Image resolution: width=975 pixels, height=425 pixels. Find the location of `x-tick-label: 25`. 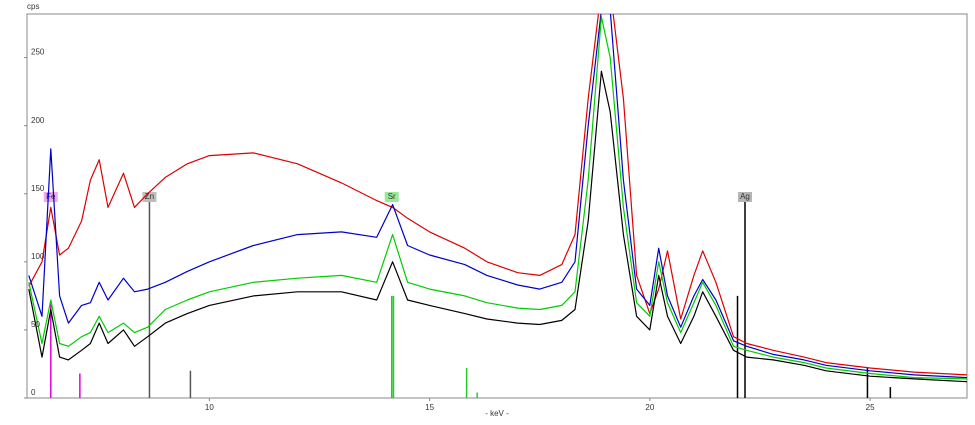

x-tick-label: 25 is located at coordinates (870, 407).